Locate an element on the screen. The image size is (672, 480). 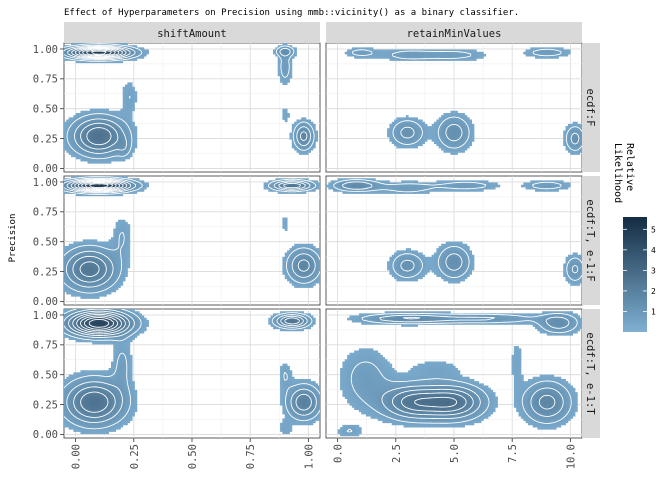
x-tick-label: 0.75 is located at coordinates (251, 456).